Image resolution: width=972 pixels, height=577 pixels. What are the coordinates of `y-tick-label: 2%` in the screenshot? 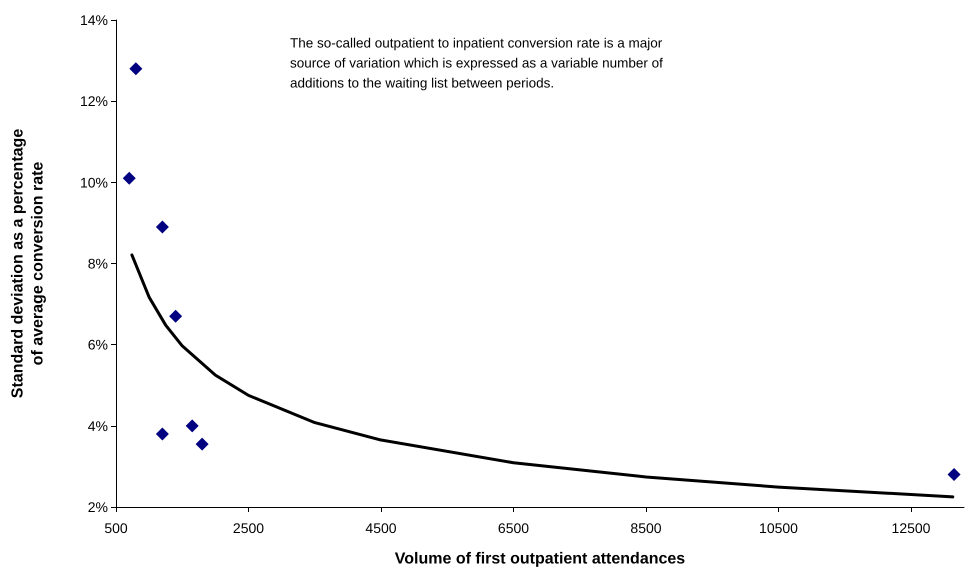 It's located at (98, 507).